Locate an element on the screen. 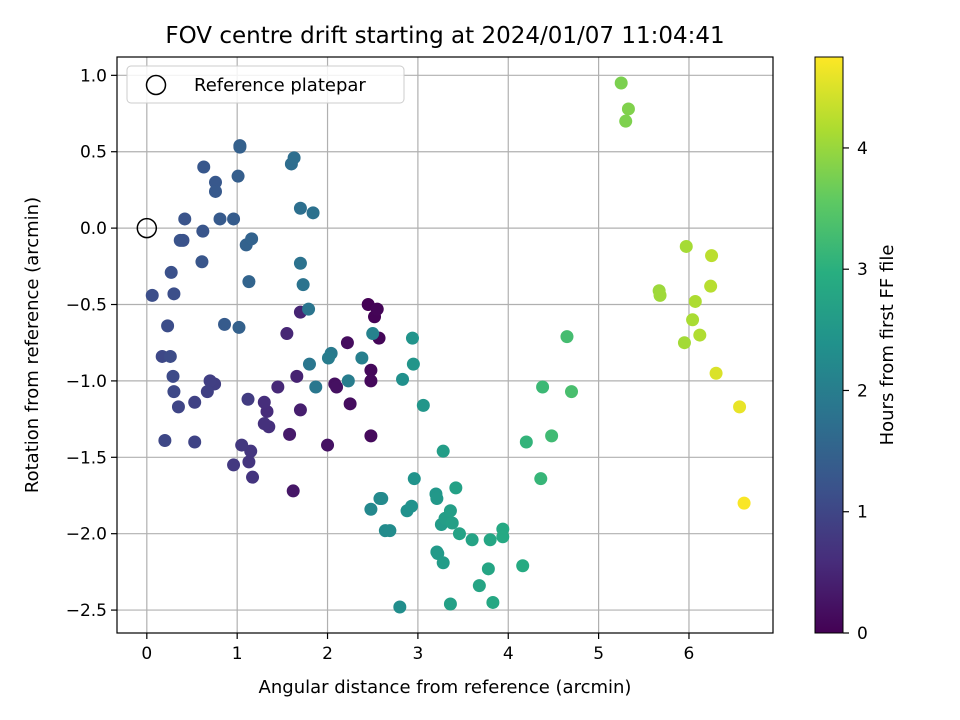 This screenshot has width=960, height=720. colorbar-tick-label: 0 is located at coordinates (862, 634).